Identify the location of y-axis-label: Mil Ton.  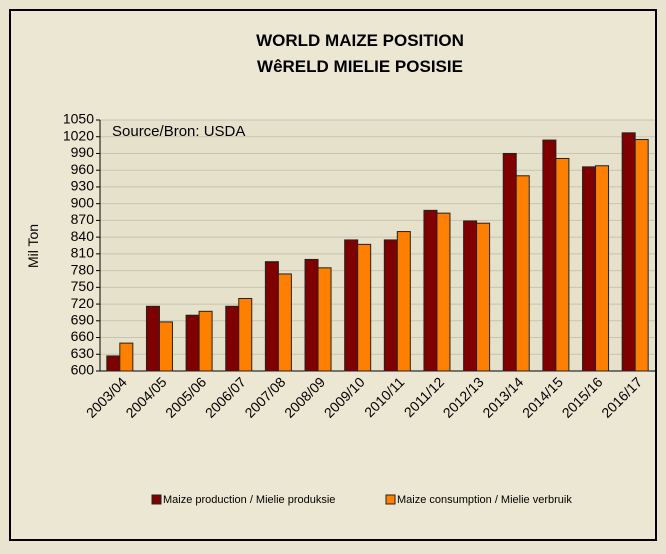
(33, 246).